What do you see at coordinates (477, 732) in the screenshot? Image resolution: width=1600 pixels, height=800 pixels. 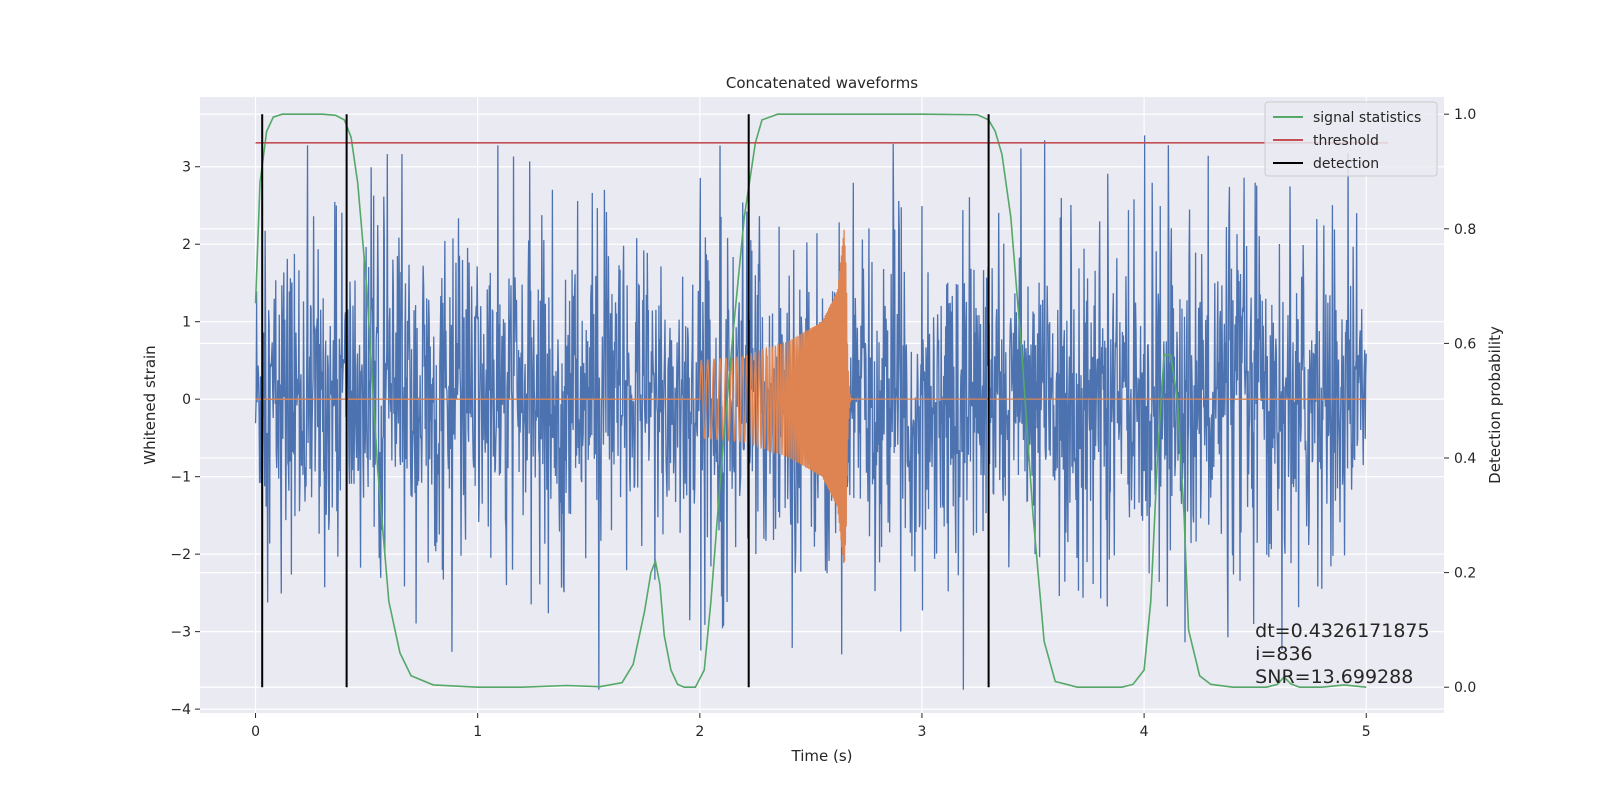 I see `x-tick-label: 1` at bounding box center [477, 732].